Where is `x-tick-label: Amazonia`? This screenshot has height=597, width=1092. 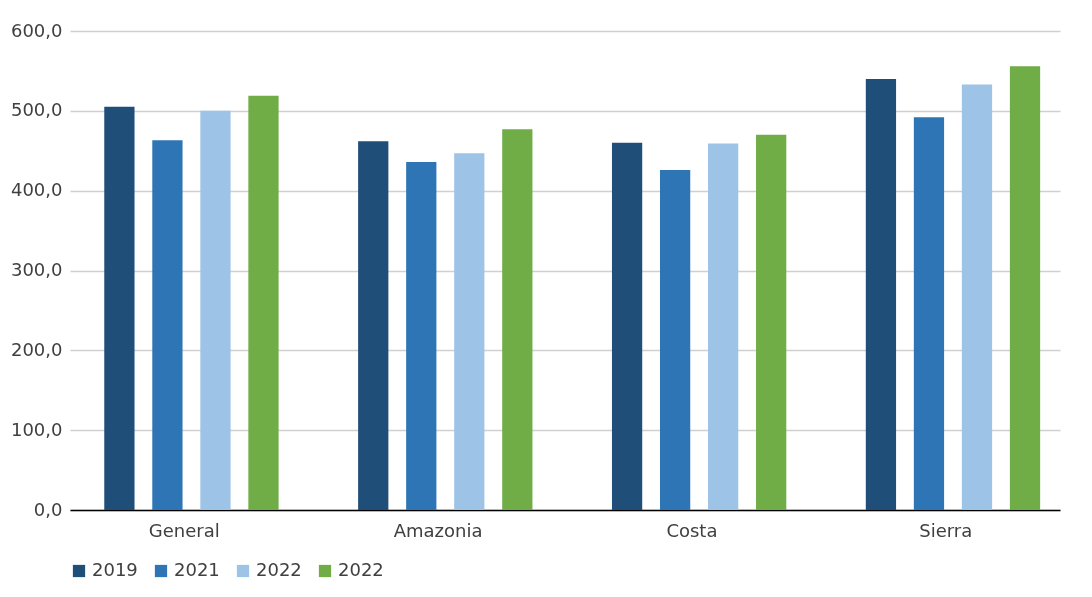
x-tick-label: Amazonia is located at coordinates (438, 530).